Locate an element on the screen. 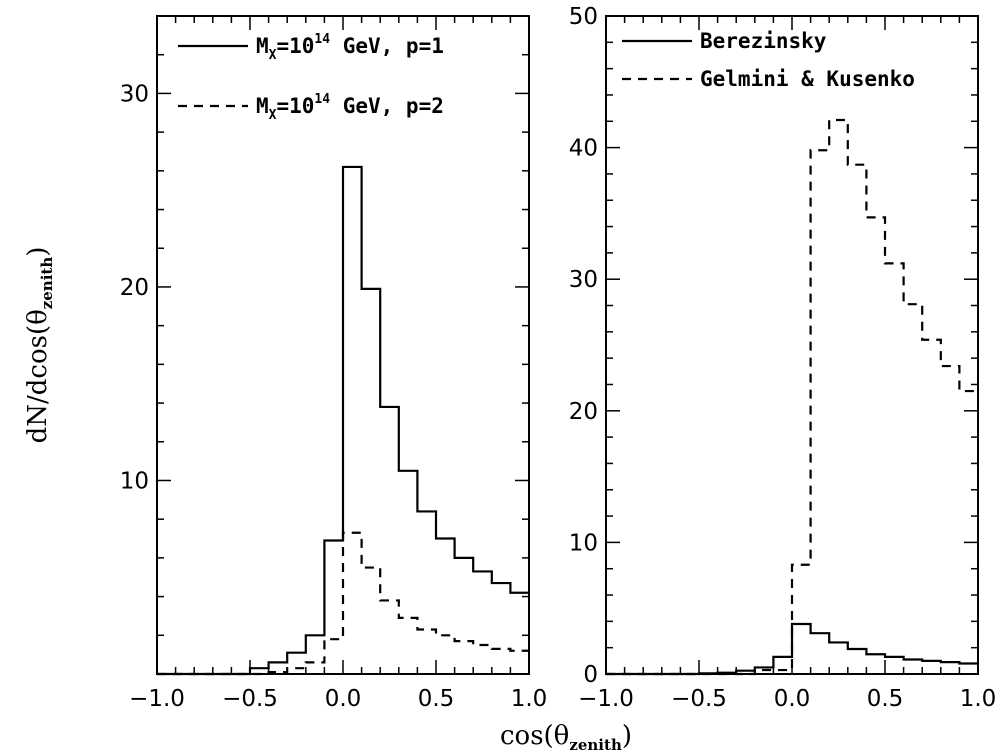 The image size is (1008, 755). y-tick-label: 40 is located at coordinates (583, 149).